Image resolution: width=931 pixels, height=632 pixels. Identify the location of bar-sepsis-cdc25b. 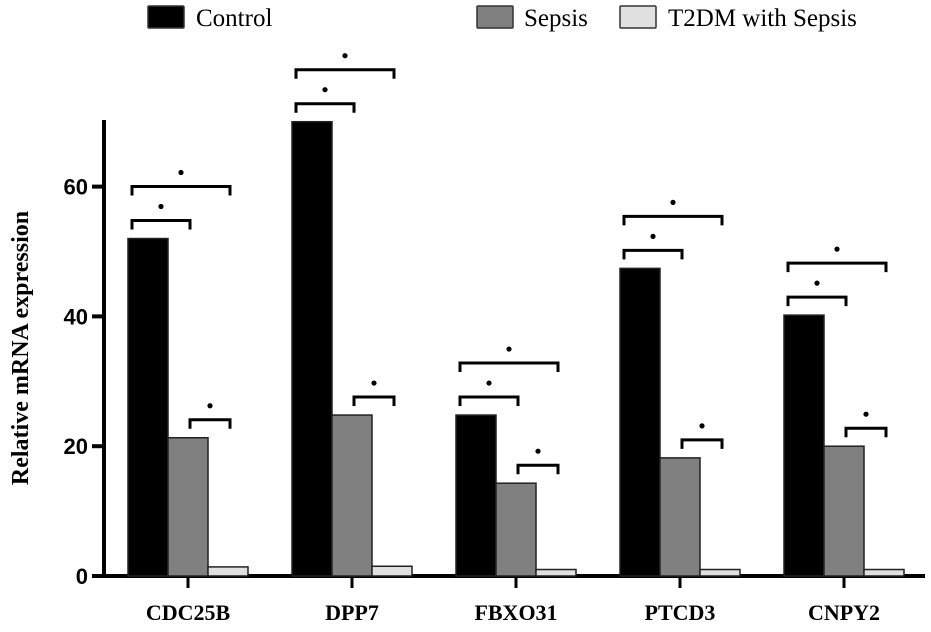
(188, 507).